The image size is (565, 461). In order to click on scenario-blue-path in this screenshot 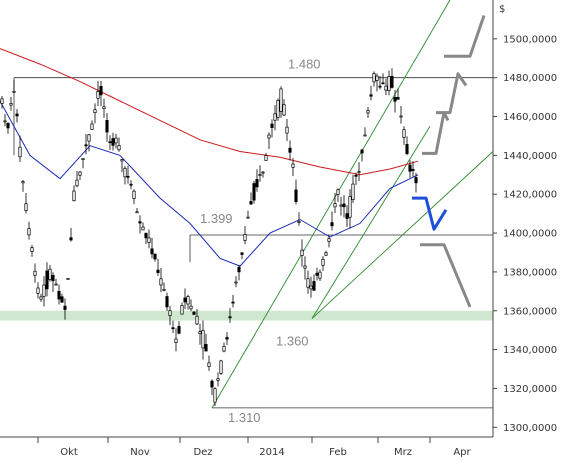, I will do `click(430, 213)`.